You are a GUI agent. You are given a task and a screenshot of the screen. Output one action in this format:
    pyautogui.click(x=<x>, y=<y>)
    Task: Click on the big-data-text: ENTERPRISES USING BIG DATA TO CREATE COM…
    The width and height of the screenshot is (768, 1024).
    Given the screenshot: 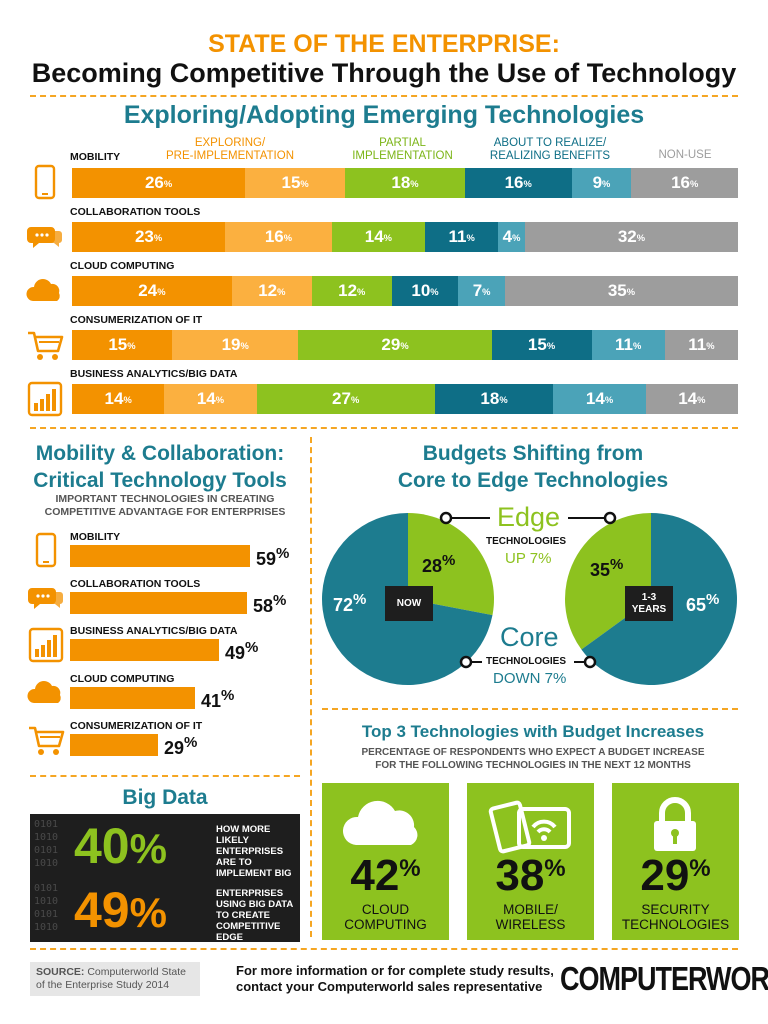 What is the action you would take?
    pyautogui.click(x=254, y=915)
    